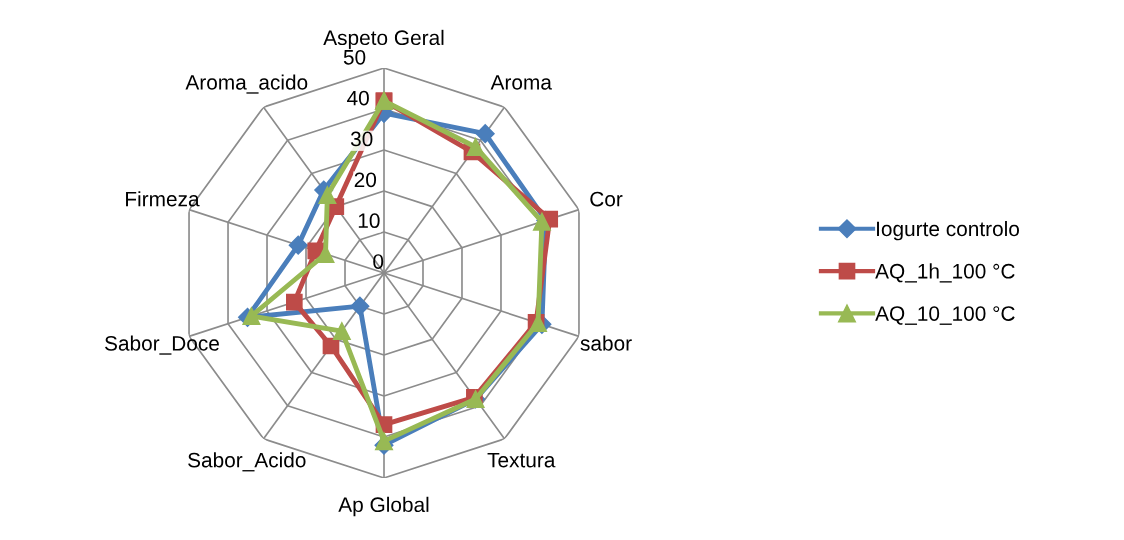  Describe the element at coordinates (365, 180) in the screenshot. I see `y-tick-label: 20` at that location.